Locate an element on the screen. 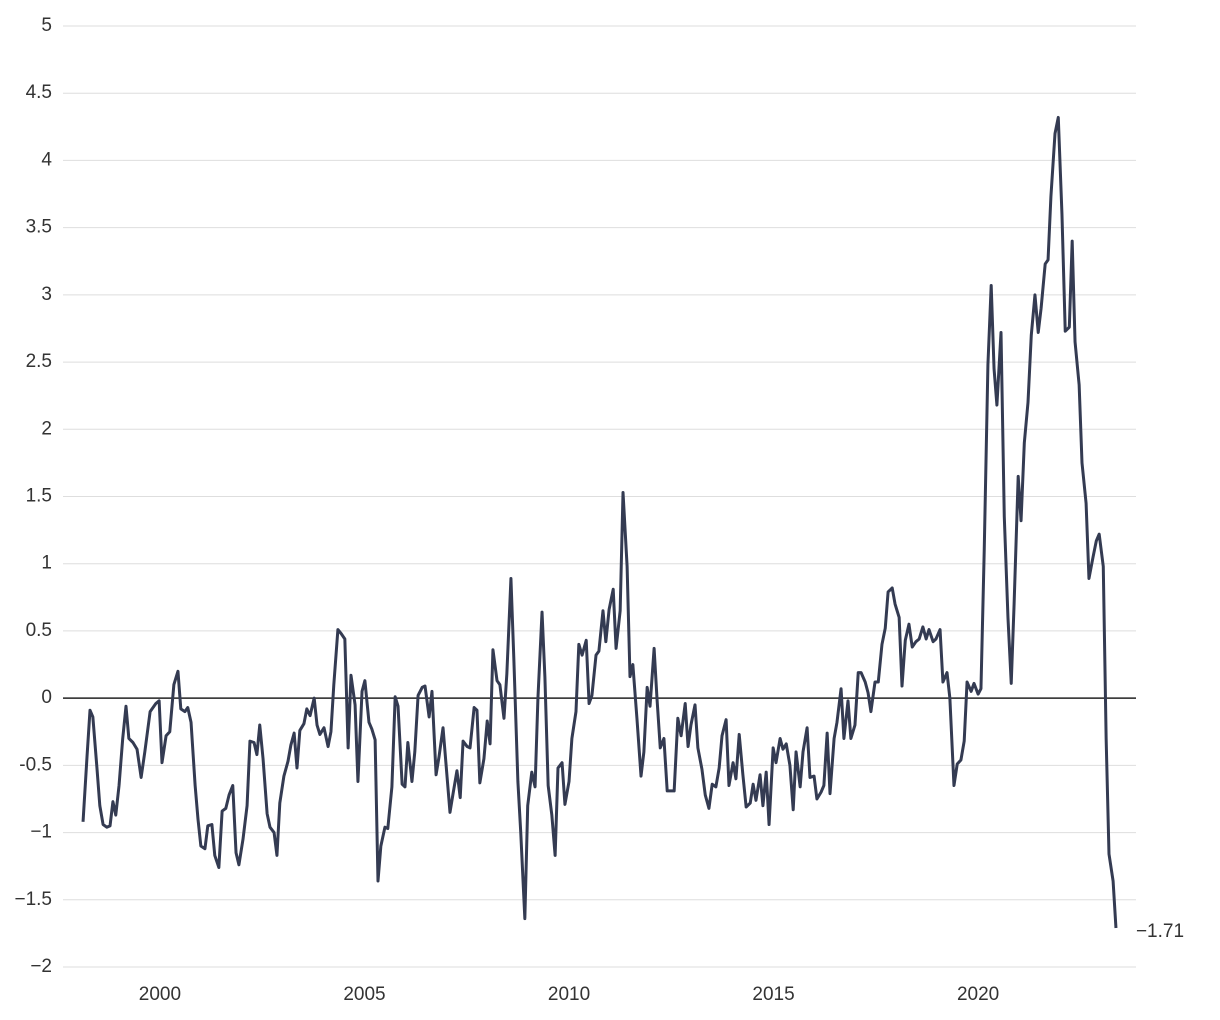 The image size is (1220, 1020). x-tick-label: 2015 is located at coordinates (773, 994).